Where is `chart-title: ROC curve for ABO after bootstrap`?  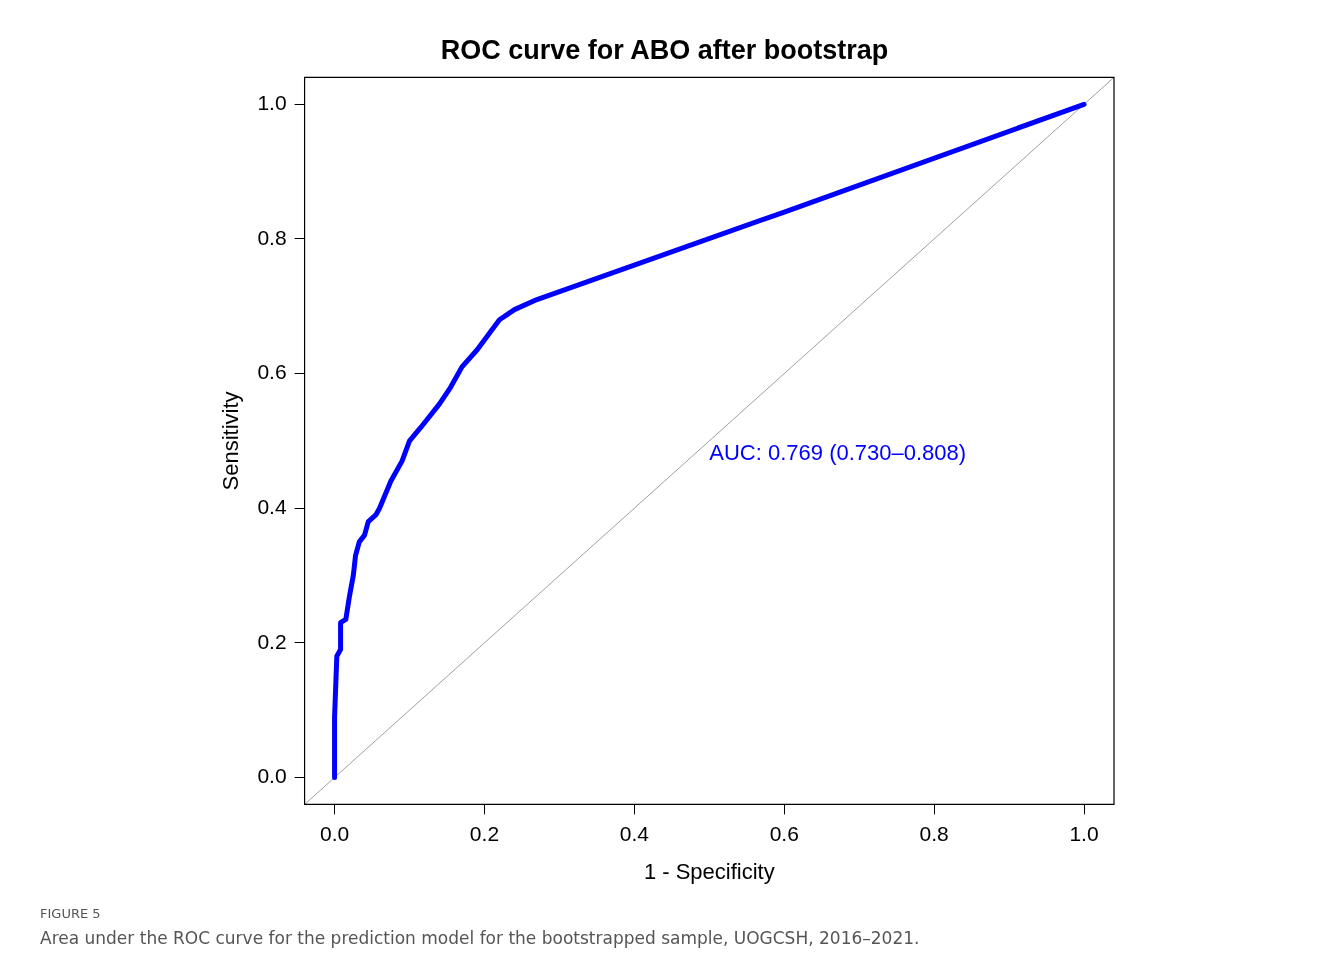
chart-title: ROC curve for ABO after bootstrap is located at coordinates (664, 49).